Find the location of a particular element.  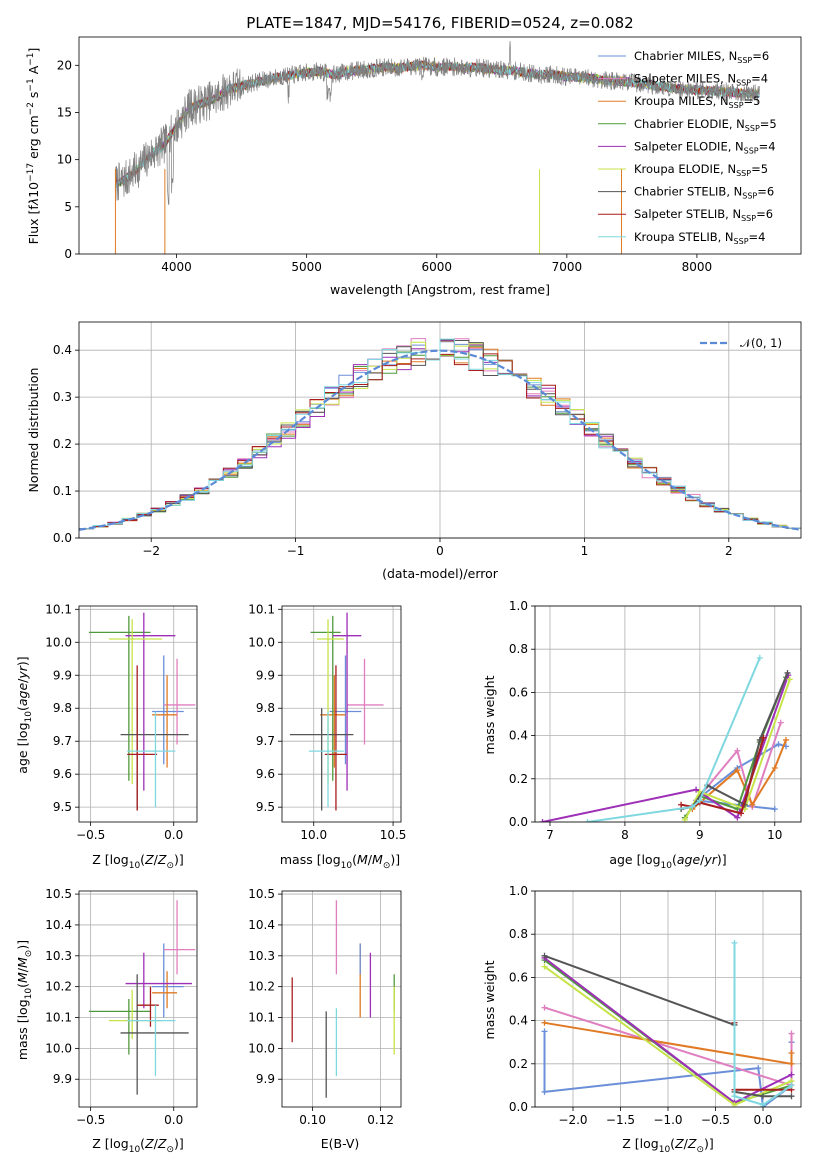

age-Z-ylabel: age [log10(age/yr)] is located at coordinates (24, 714).